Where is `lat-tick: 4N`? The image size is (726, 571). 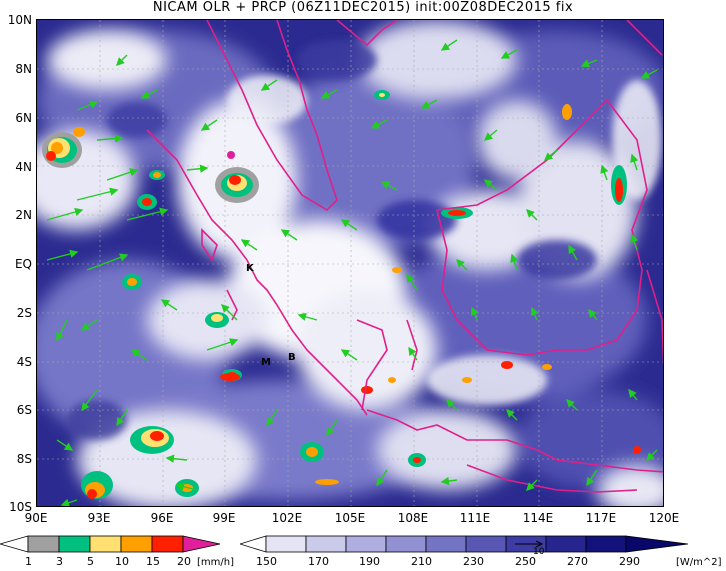
lat-tick: 4N is located at coordinates (23, 167).